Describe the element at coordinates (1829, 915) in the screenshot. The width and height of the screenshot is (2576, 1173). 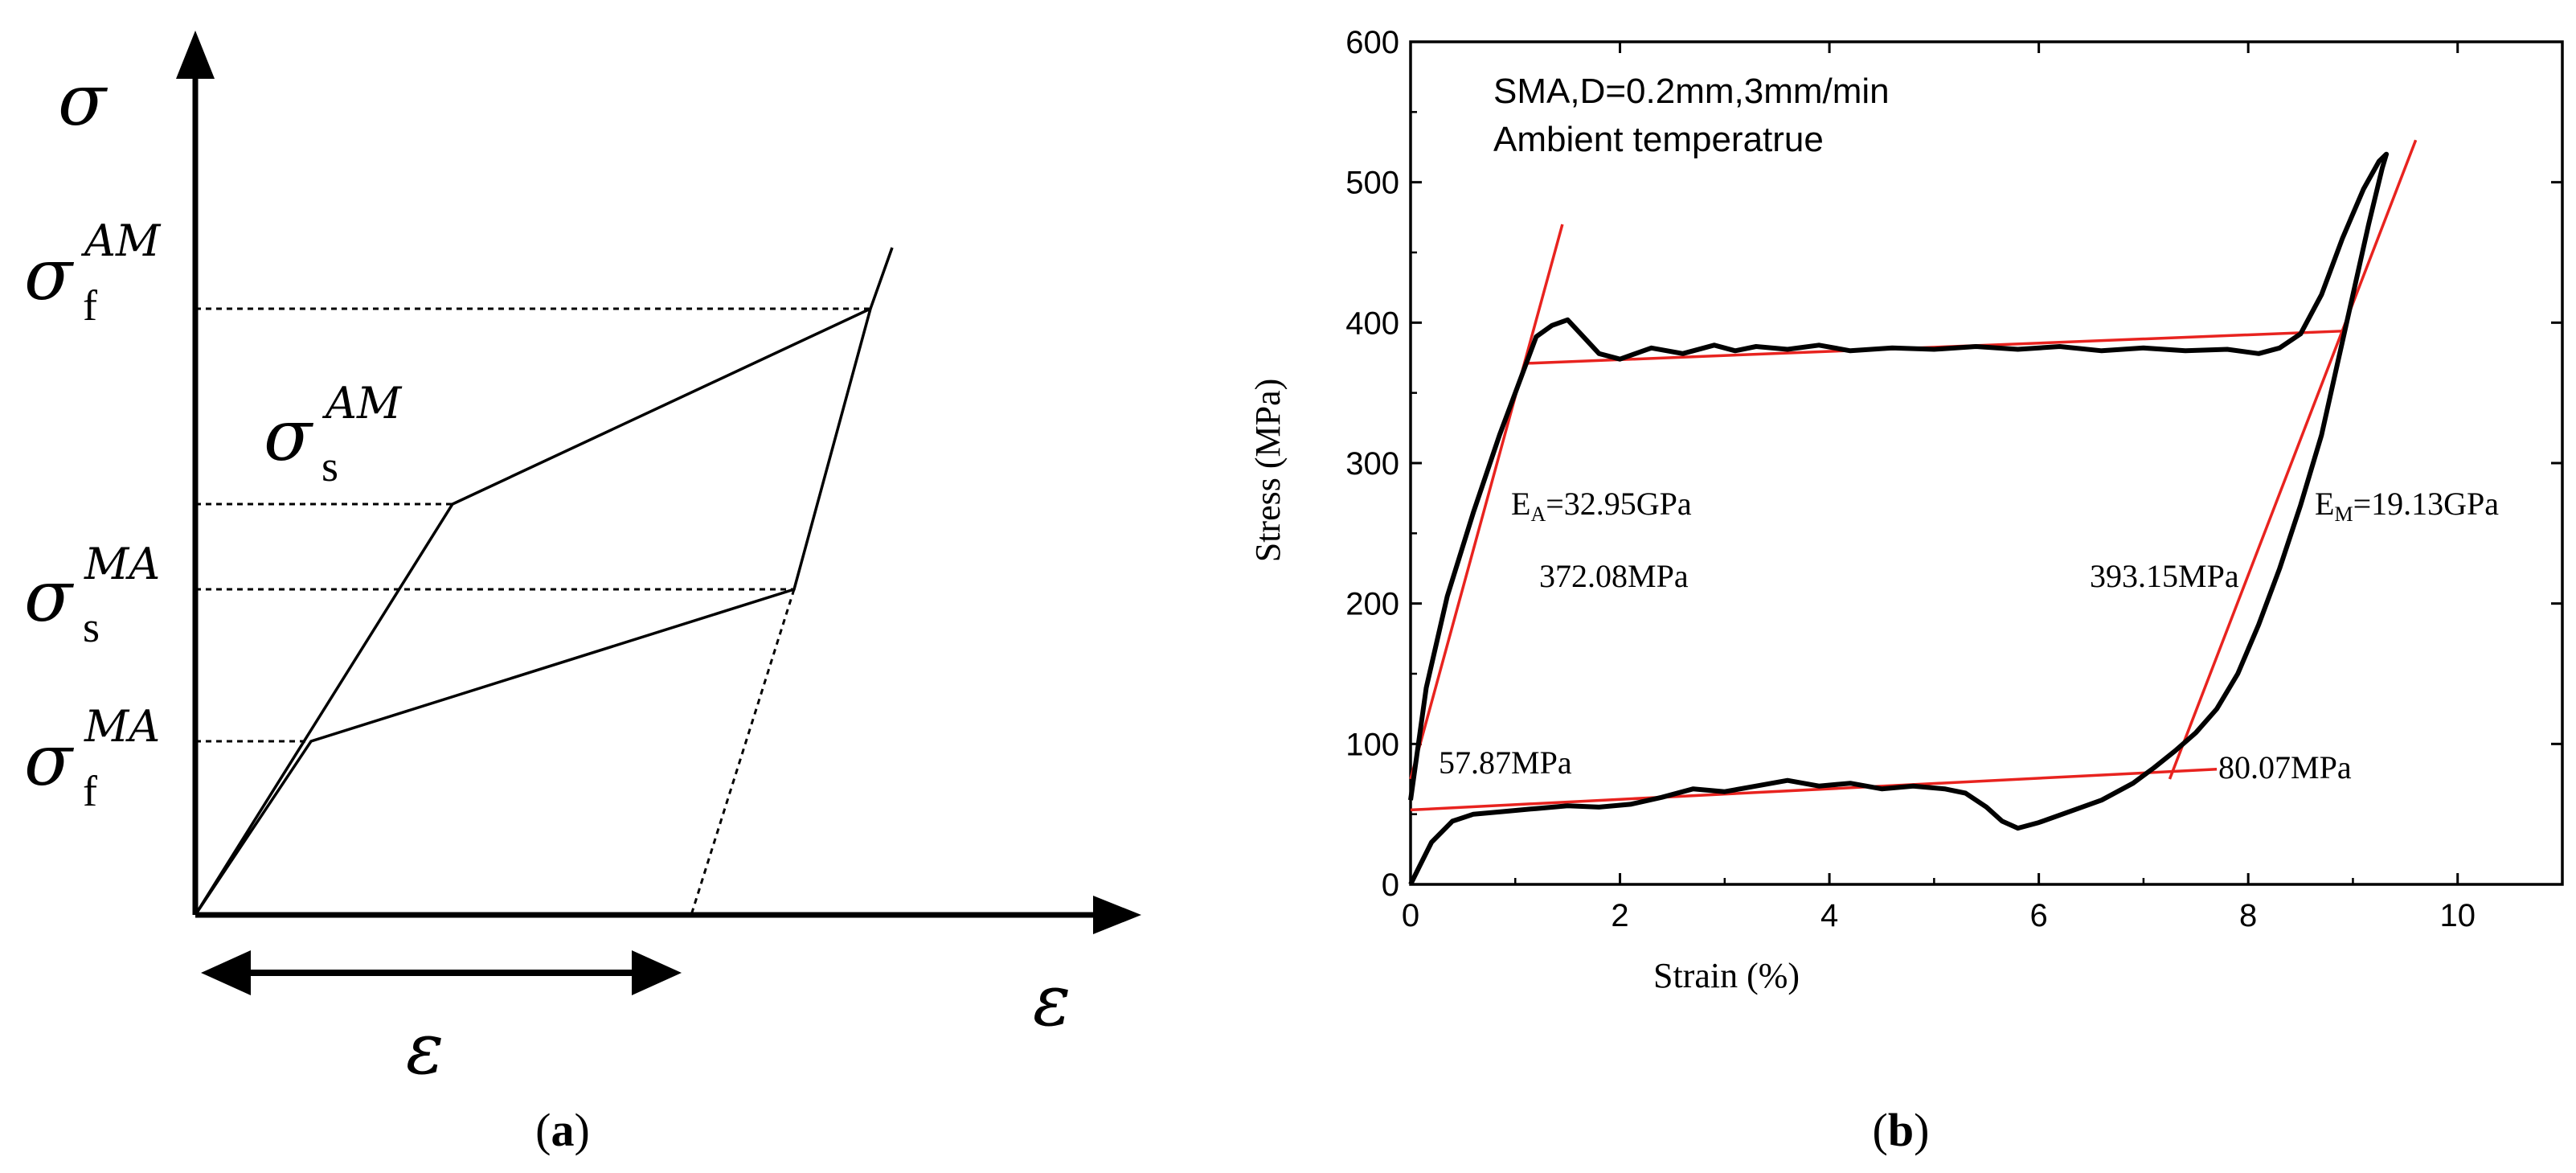
I see `x-tick-label: 4` at that location.